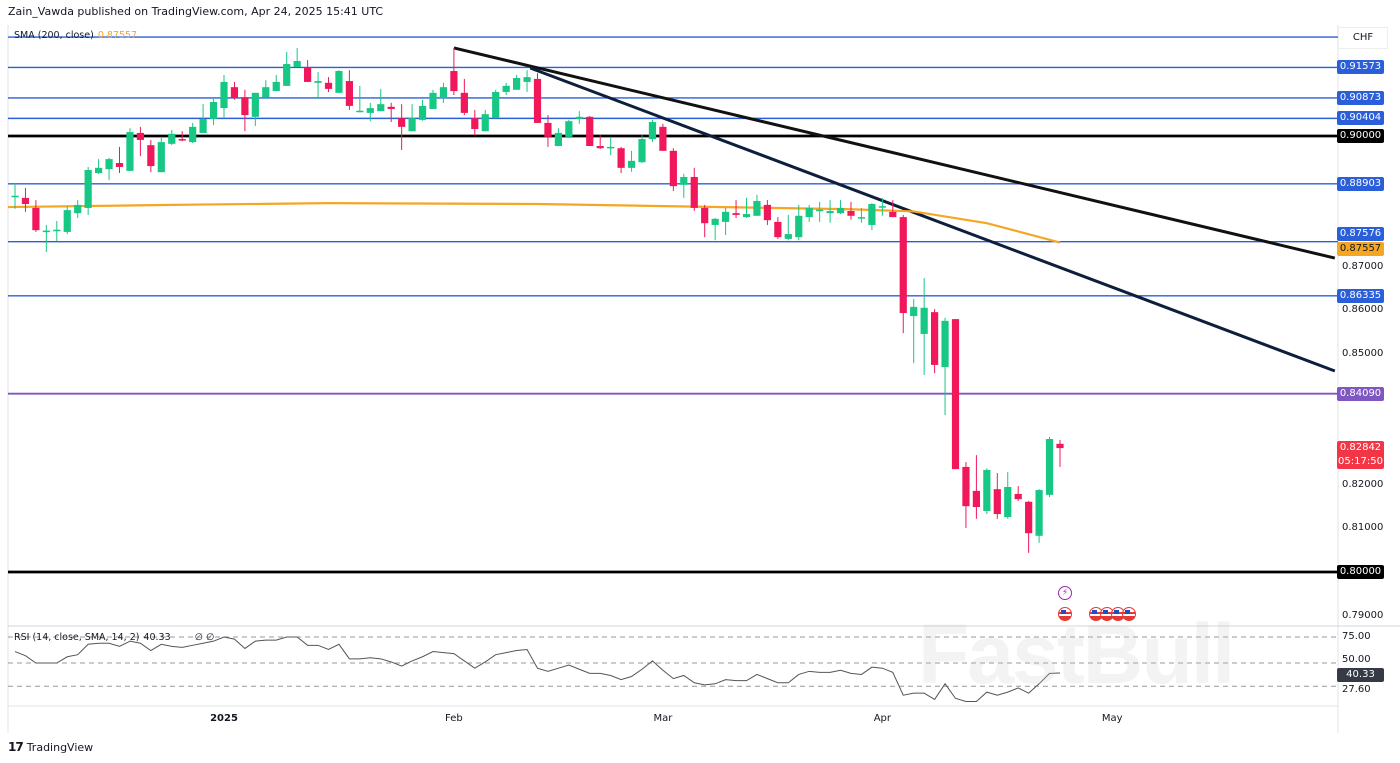  What do you see at coordinates (1356, 689) in the screenshot?
I see `rsi-tick-label: 27.60` at bounding box center [1356, 689].